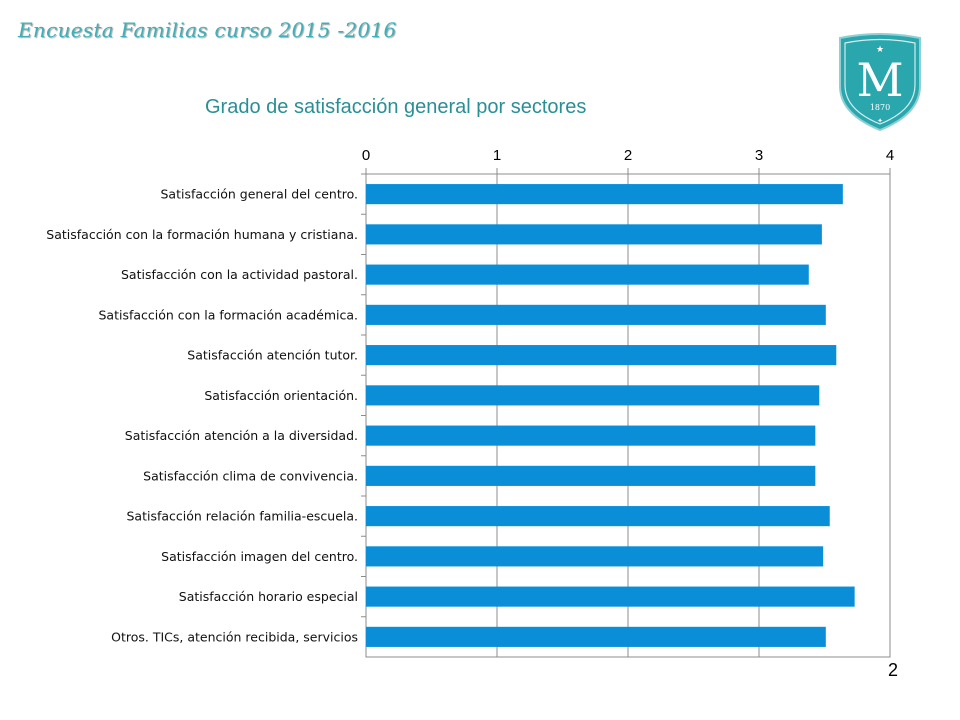 Image resolution: width=960 pixels, height=720 pixels. Describe the element at coordinates (366, 155) in the screenshot. I see `x-tick-label: 0` at that location.